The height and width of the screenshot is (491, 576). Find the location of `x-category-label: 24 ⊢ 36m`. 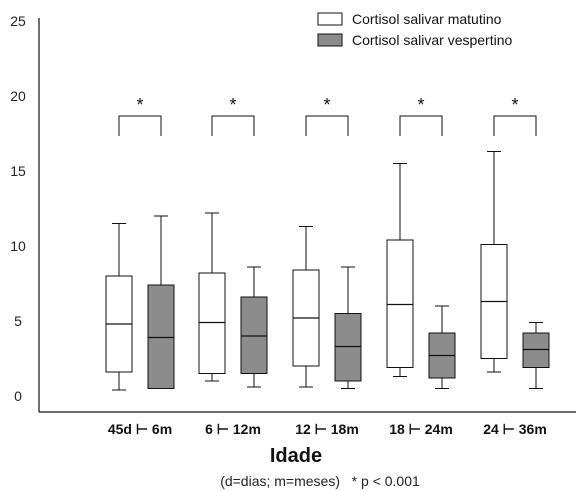

x-category-label: 24 ⊢ 36m is located at coordinates (515, 429).